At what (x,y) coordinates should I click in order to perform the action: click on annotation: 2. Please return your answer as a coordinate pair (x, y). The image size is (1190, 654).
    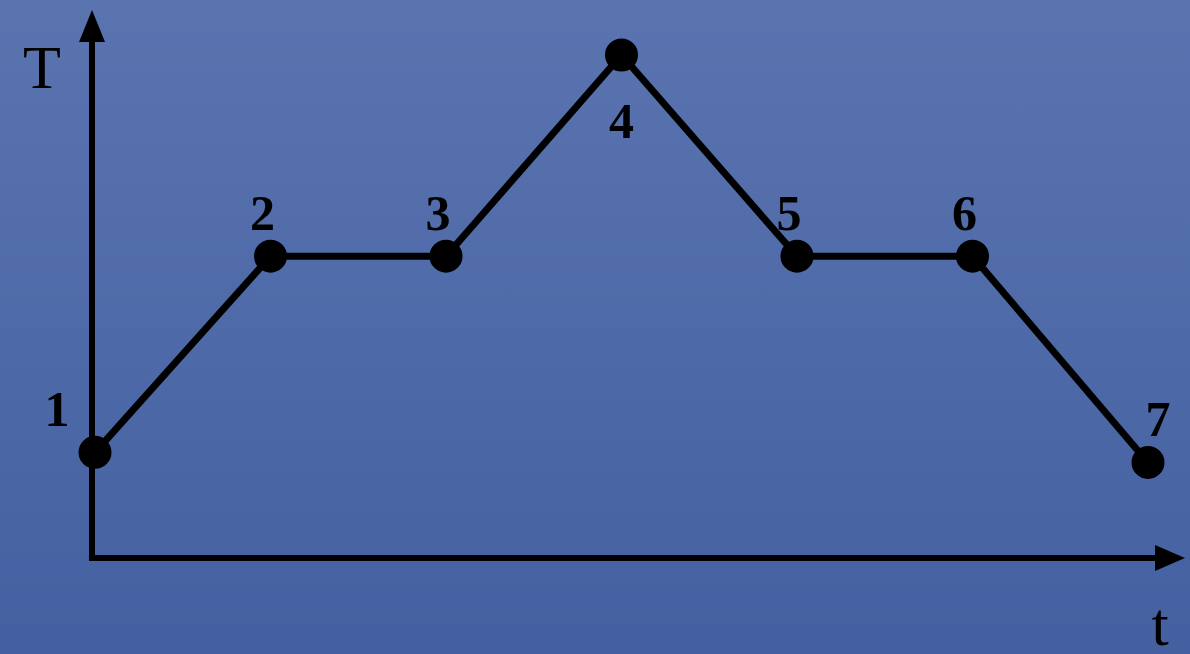
    Looking at the image, I should click on (262, 213).